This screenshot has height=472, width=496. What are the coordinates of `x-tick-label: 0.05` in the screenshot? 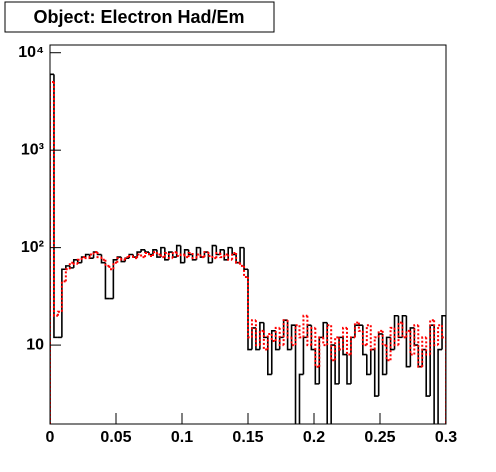 It's located at (115, 437).